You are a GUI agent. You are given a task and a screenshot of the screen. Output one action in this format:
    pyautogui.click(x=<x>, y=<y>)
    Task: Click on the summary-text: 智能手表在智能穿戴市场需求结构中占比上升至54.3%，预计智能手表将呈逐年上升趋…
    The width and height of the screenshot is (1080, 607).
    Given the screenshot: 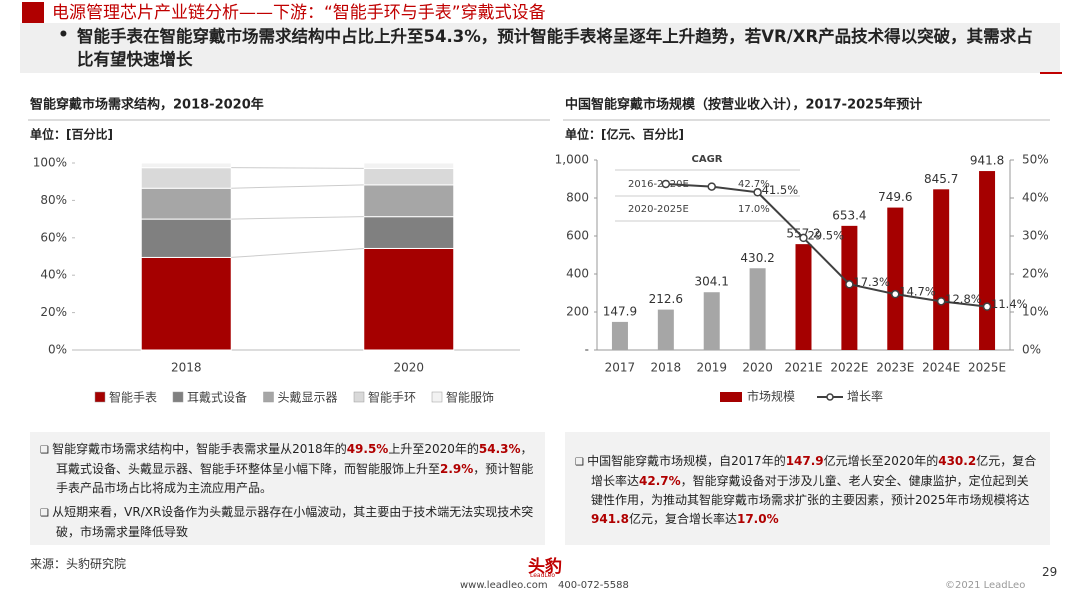 What is the action you would take?
    pyautogui.click(x=555, y=48)
    